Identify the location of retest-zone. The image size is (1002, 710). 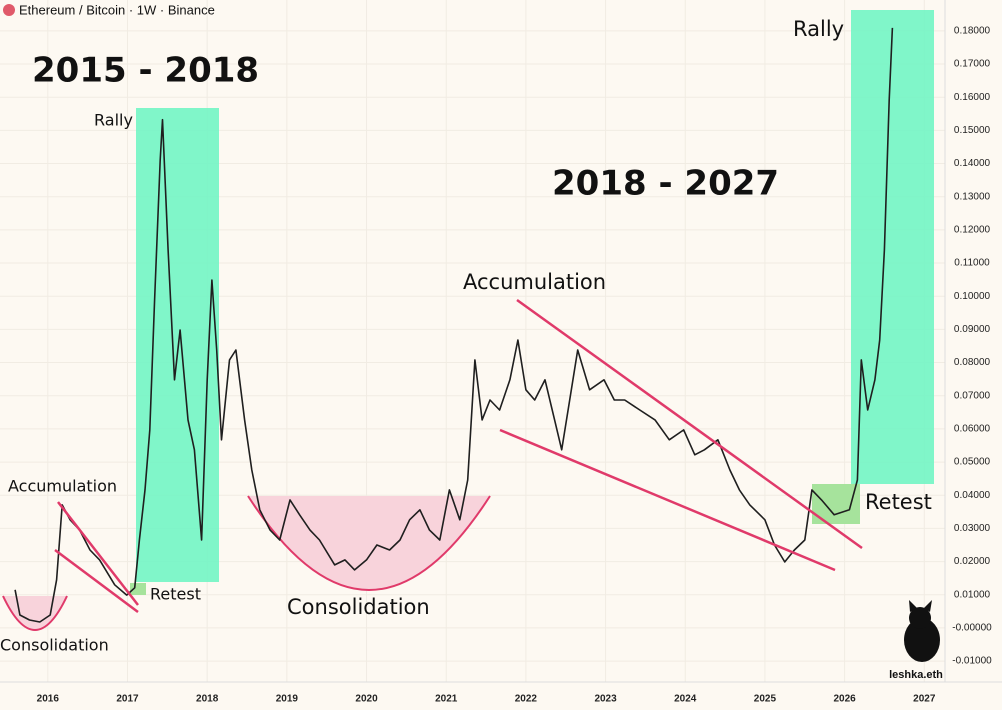
(138, 589).